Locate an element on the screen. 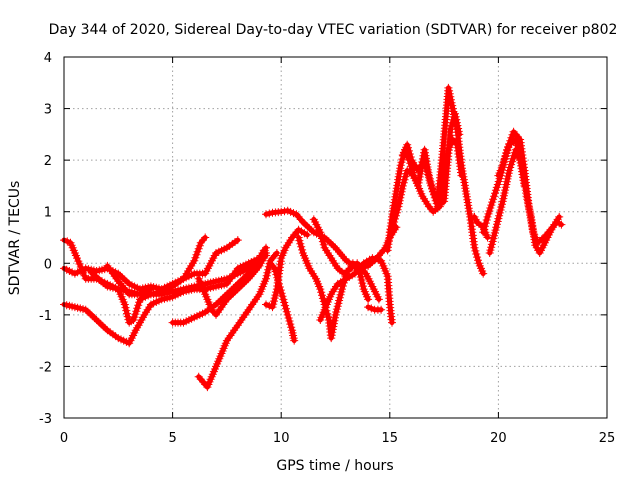 Image resolution: width=640 pixels, height=480 pixels. y-tick-label: -2 is located at coordinates (45, 367).